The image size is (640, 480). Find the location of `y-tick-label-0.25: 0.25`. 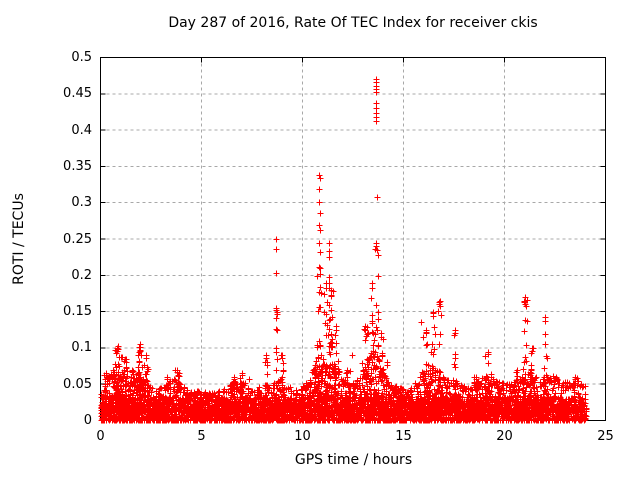

y-tick-label-0.25: 0.25 is located at coordinates (77, 239).